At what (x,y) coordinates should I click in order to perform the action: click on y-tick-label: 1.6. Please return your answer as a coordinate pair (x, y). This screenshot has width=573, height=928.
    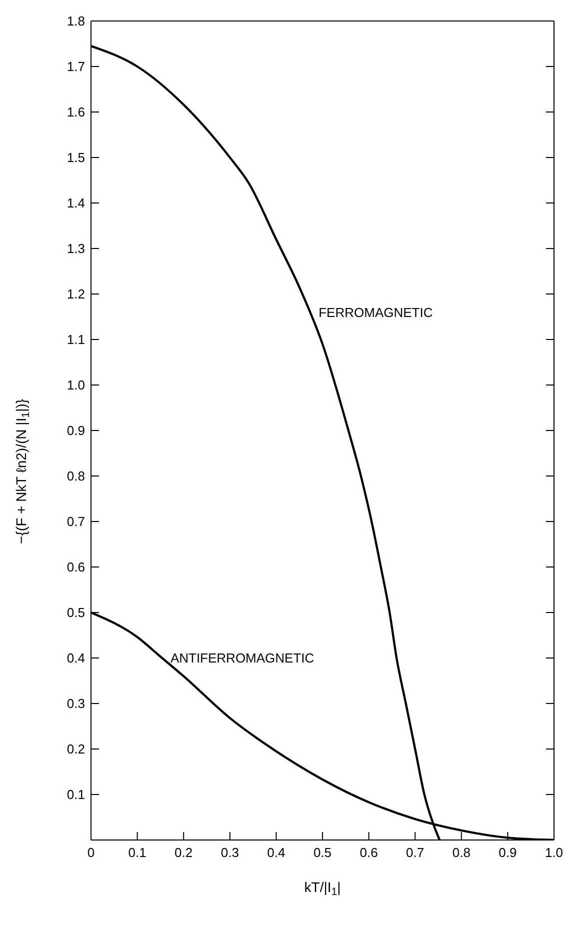
    Looking at the image, I should click on (75, 112).